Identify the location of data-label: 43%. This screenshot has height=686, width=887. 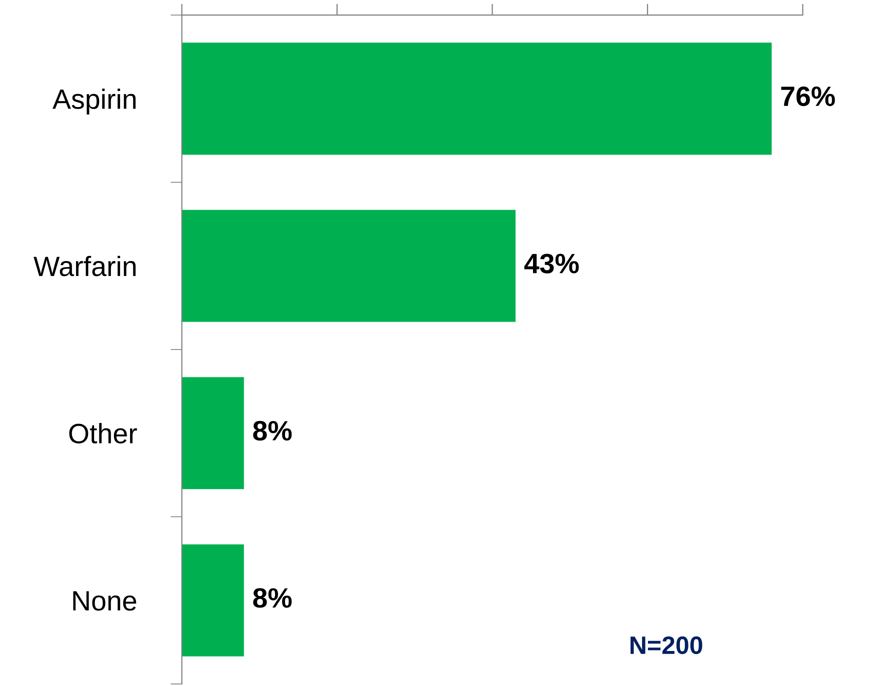
(551, 264).